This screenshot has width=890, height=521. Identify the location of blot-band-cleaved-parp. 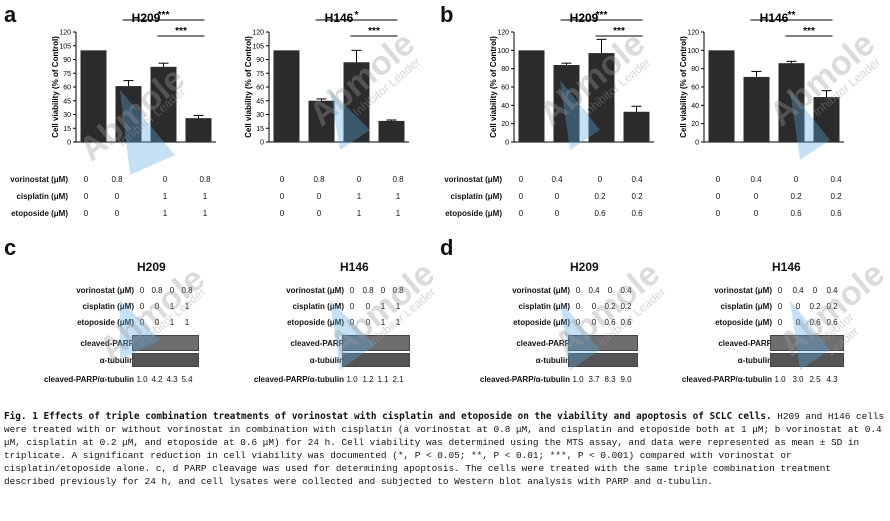
(165, 343).